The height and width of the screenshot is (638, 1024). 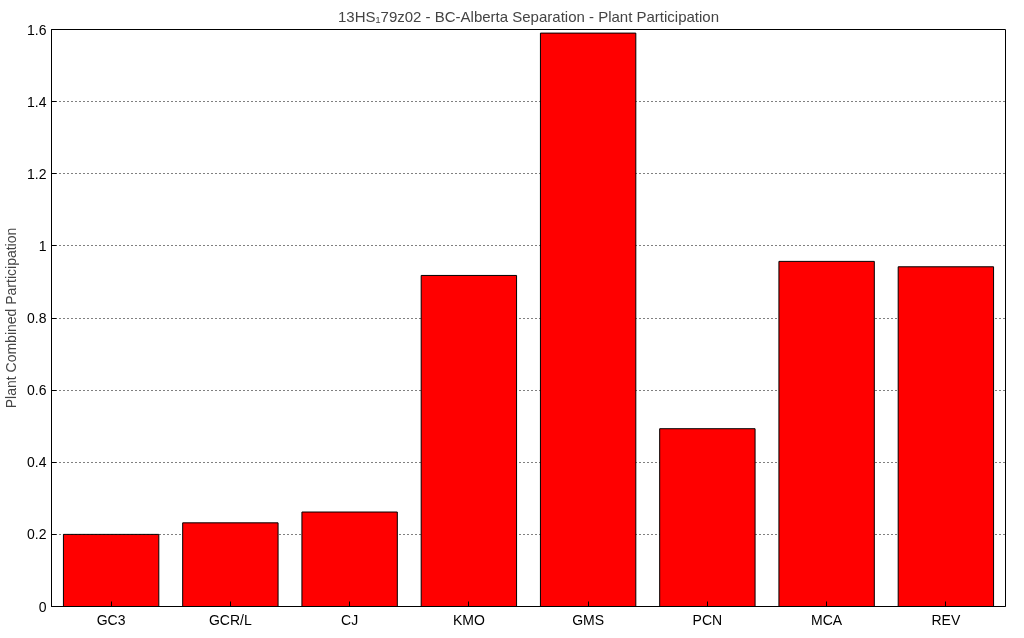 I want to click on x-tick-label: KMO, so click(x=468, y=619).